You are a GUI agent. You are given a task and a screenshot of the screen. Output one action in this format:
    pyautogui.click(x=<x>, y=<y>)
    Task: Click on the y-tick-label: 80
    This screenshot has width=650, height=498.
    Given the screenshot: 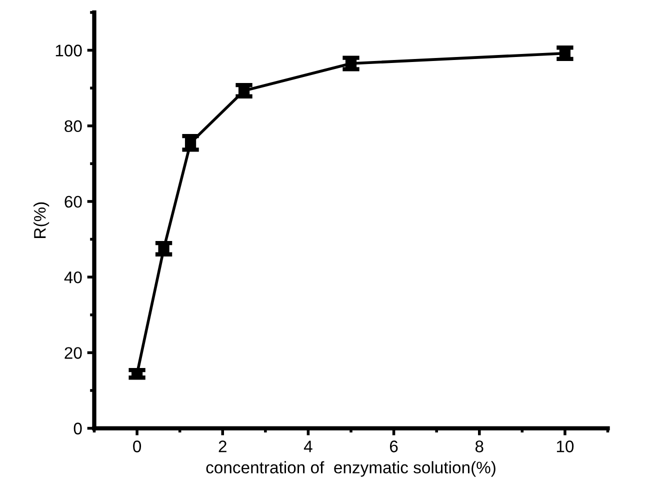 What is the action you would take?
    pyautogui.click(x=73, y=126)
    